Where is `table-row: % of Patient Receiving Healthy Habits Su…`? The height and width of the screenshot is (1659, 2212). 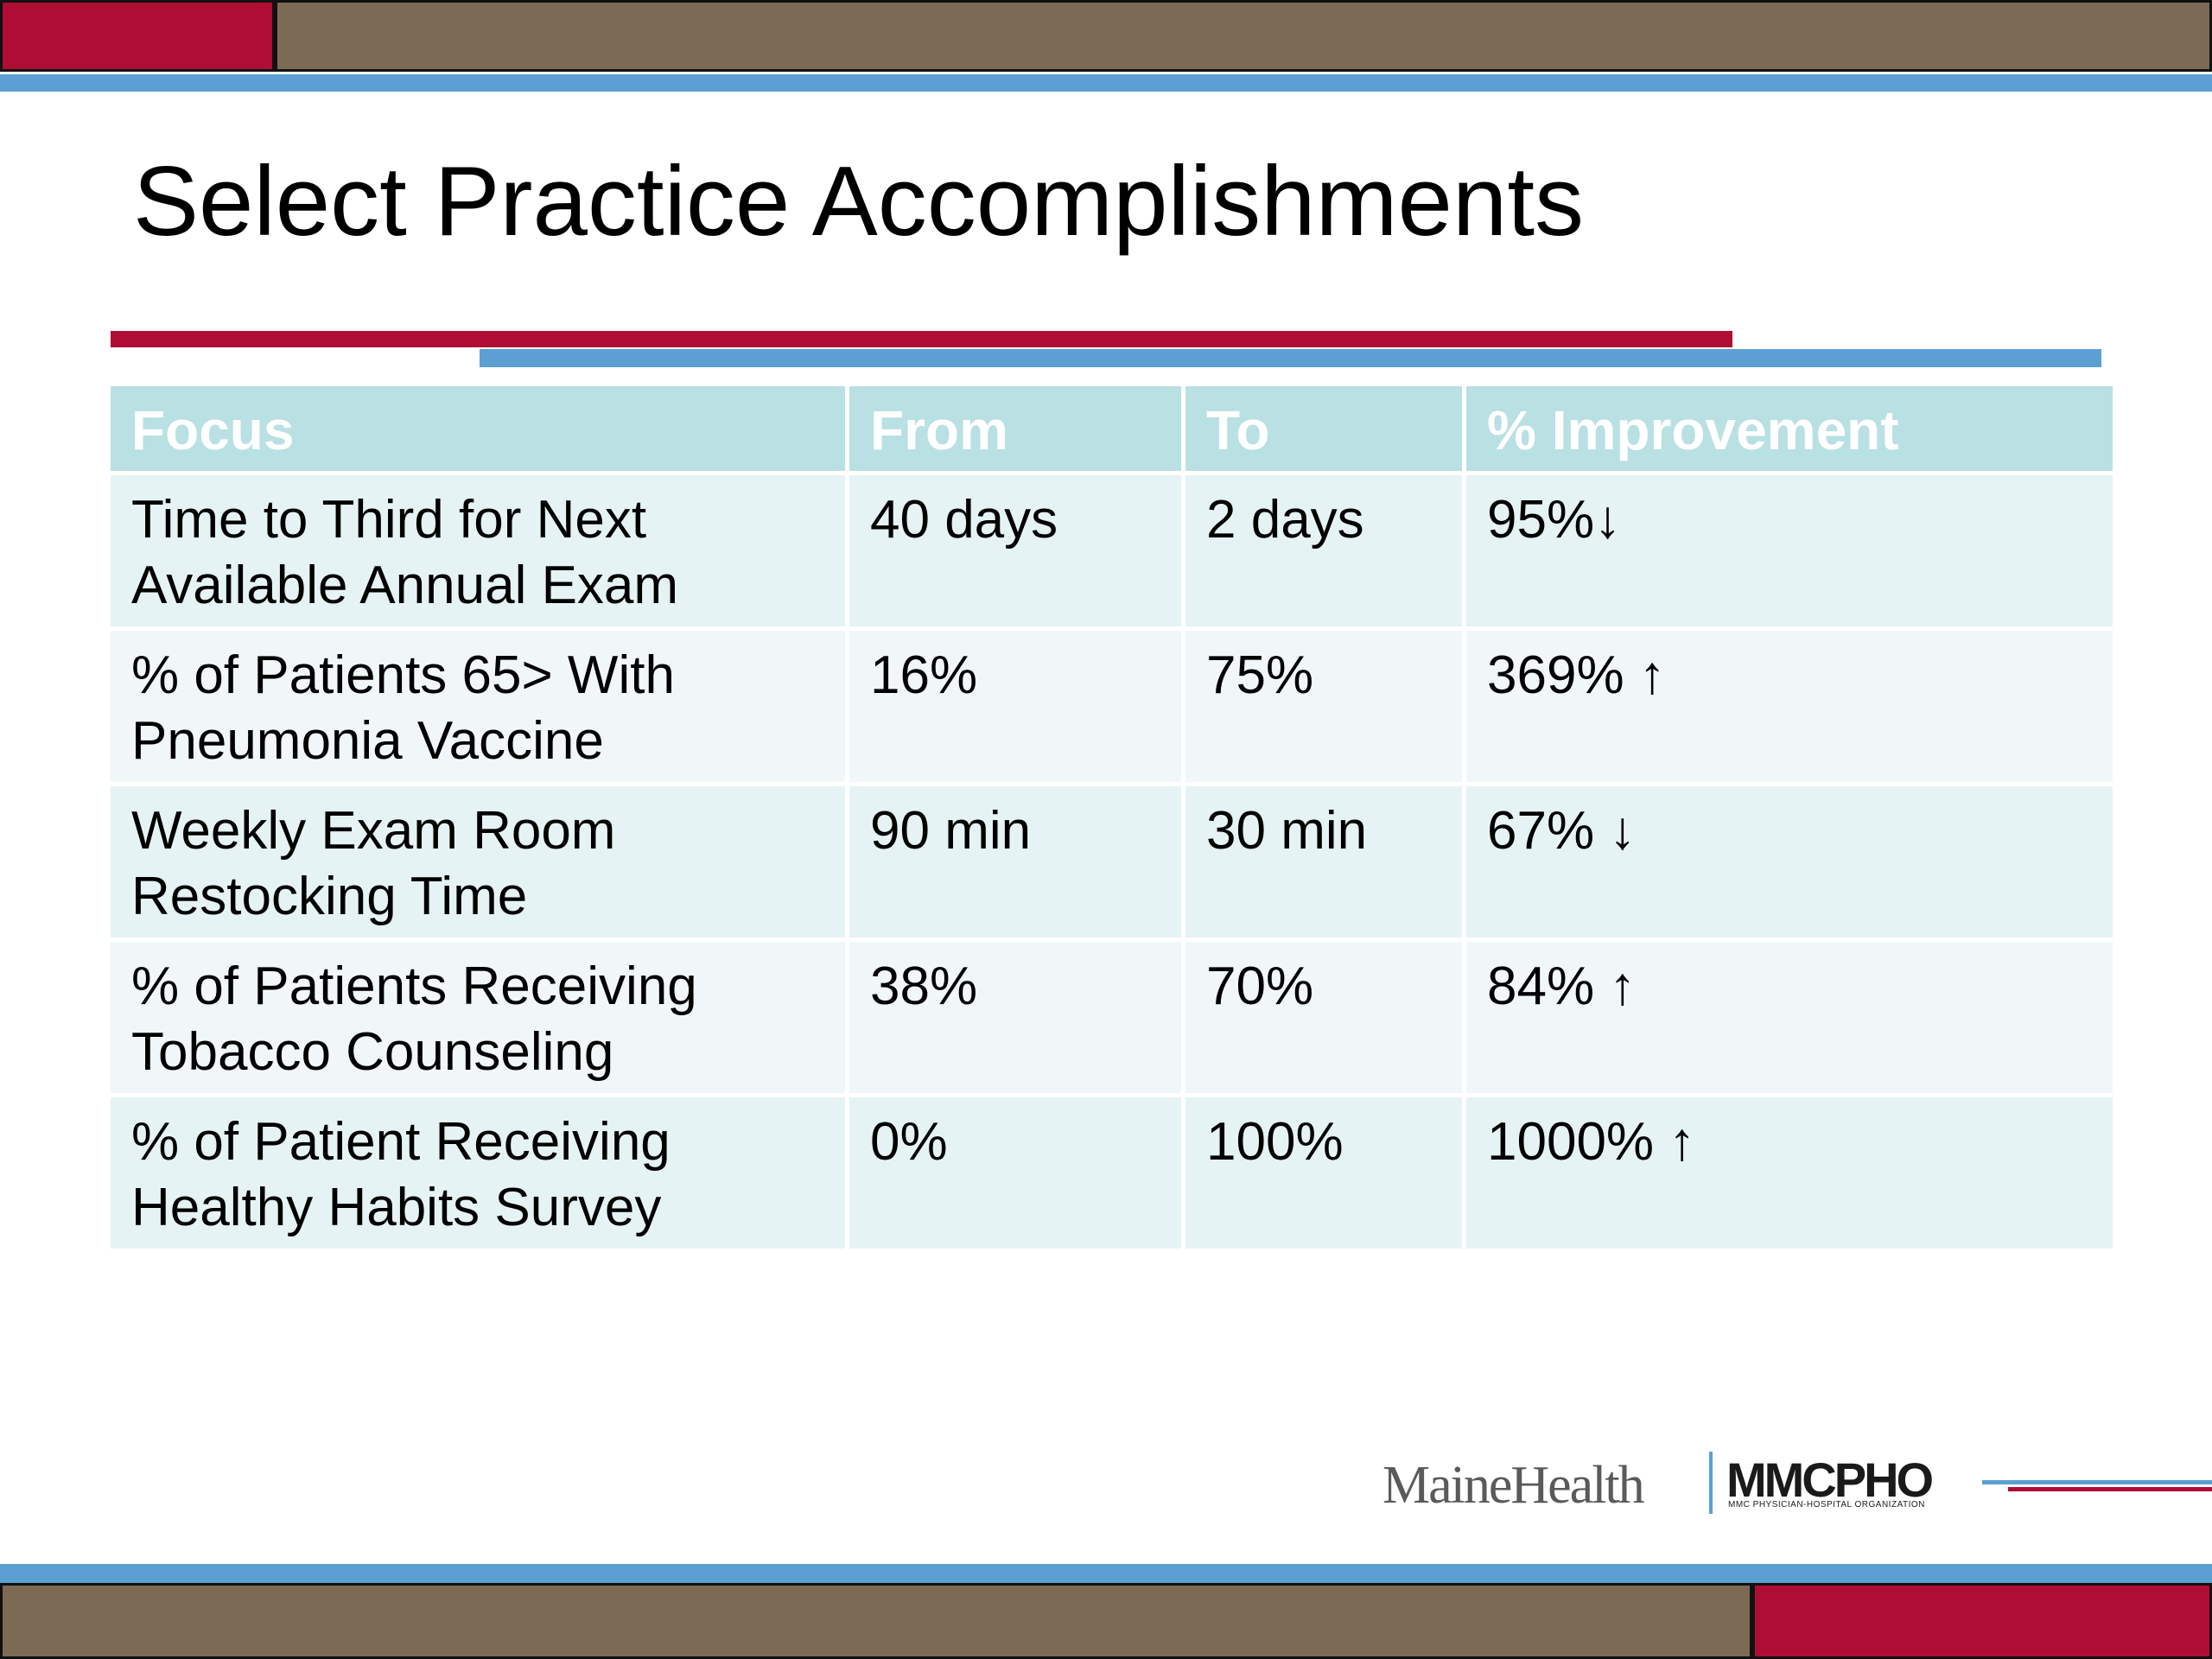 table-row: % of Patient Receiving Healthy Habits Su… is located at coordinates (1112, 1173).